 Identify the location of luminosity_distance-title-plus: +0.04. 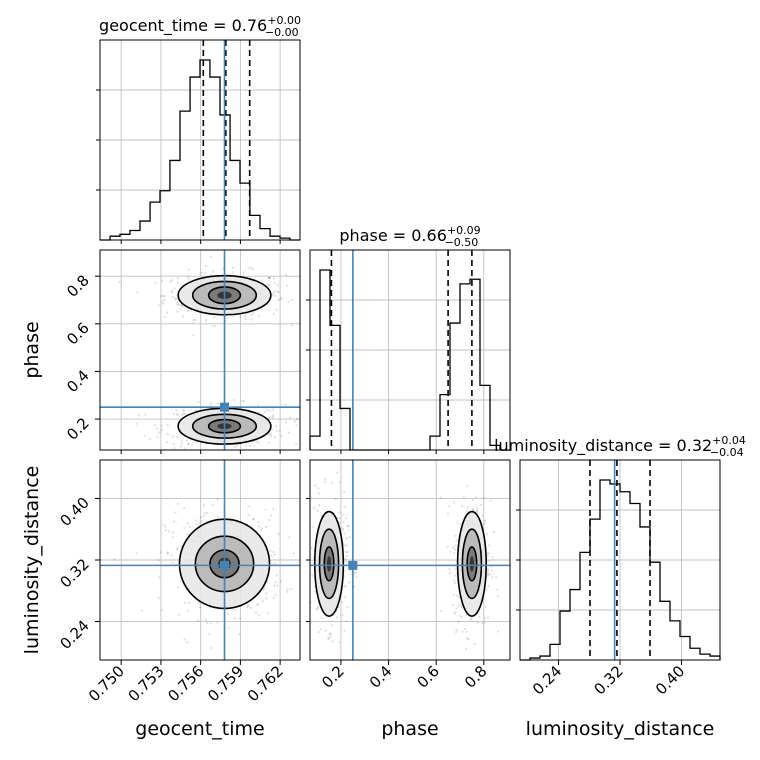
(729, 440).